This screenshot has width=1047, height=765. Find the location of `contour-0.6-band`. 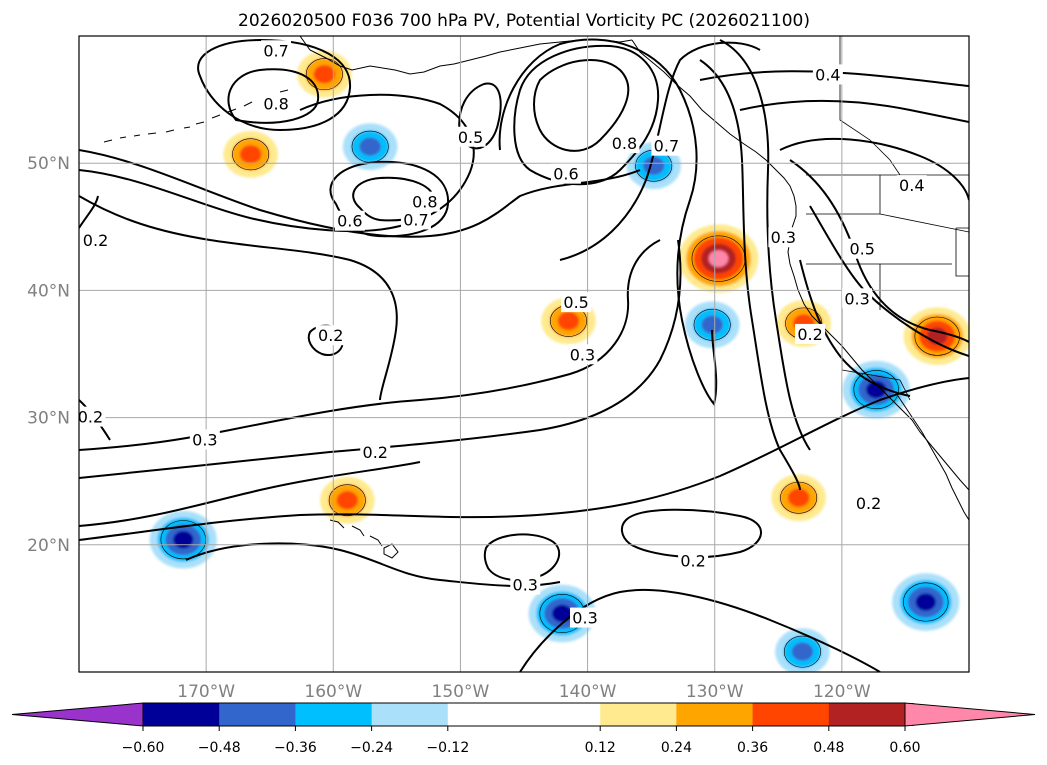

contour-0.6-band is located at coordinates (360, 193).